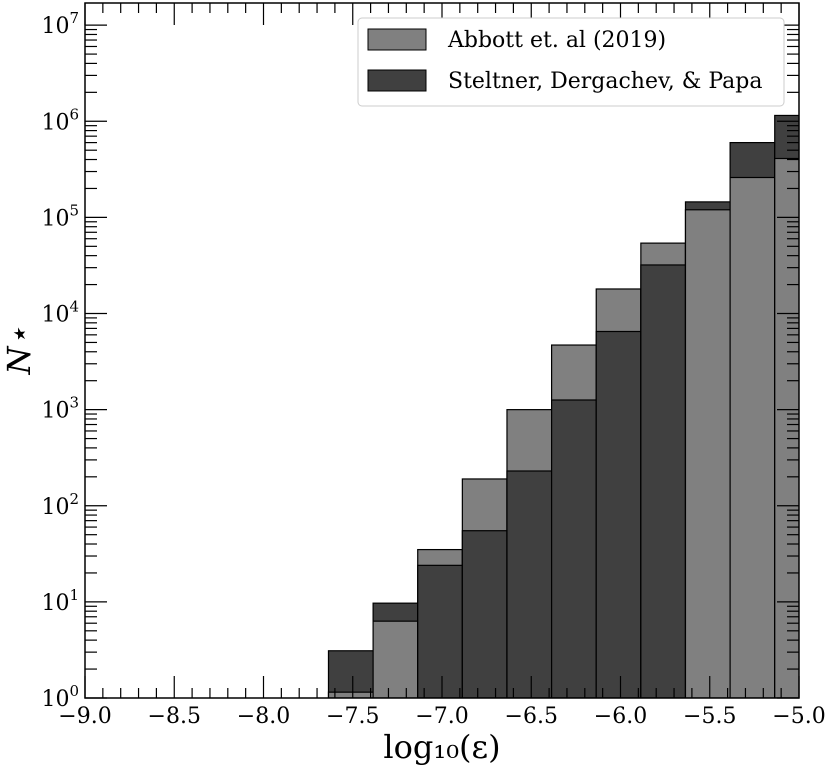 The height and width of the screenshot is (777, 830). Describe the element at coordinates (352, 716) in the screenshot. I see `x-tick-label: −7.5` at that location.